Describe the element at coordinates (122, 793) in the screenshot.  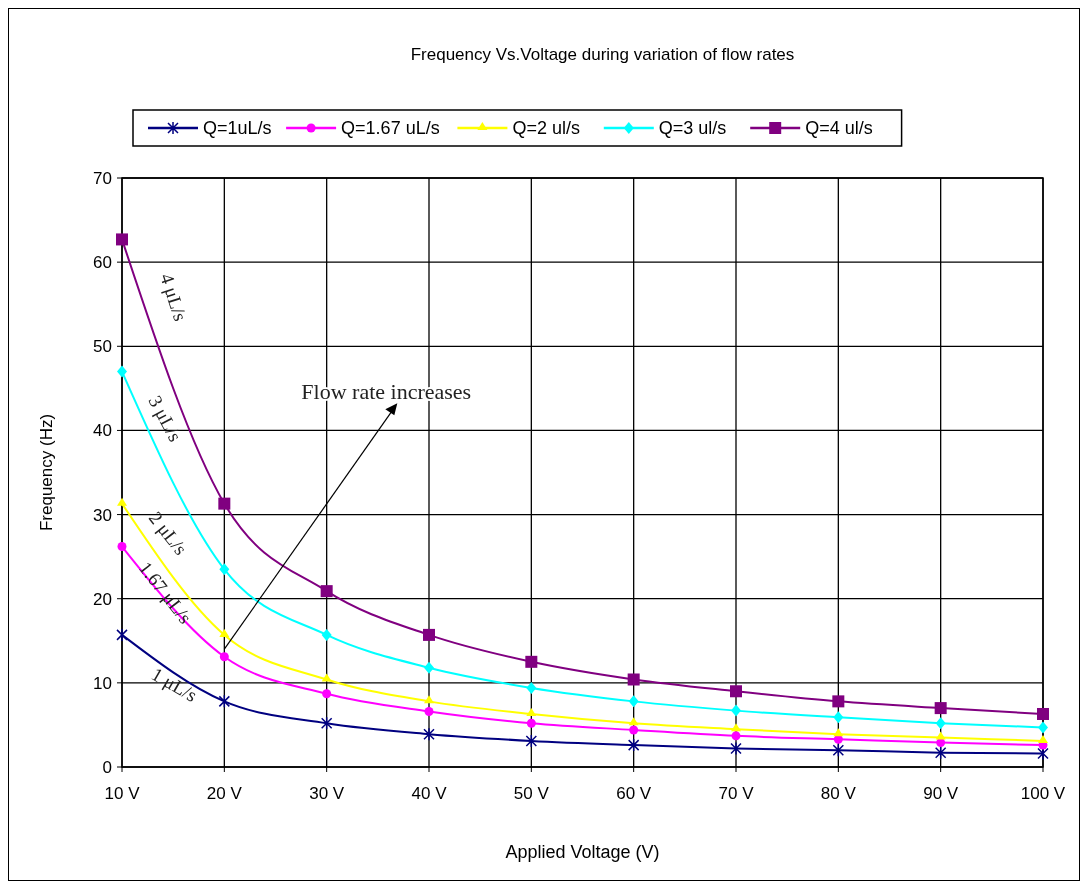
I see `x-tick-label: 10 V` at that location.